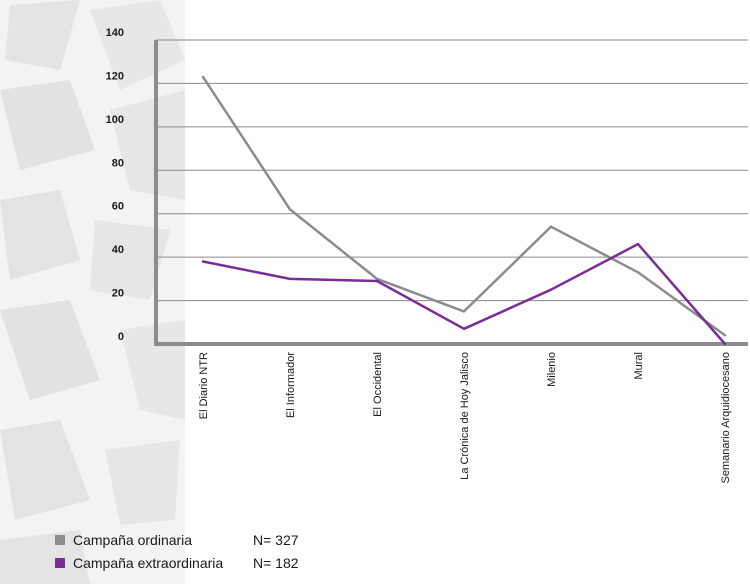  Describe the element at coordinates (118, 294) in the screenshot. I see `y-tick-label: 20` at that location.